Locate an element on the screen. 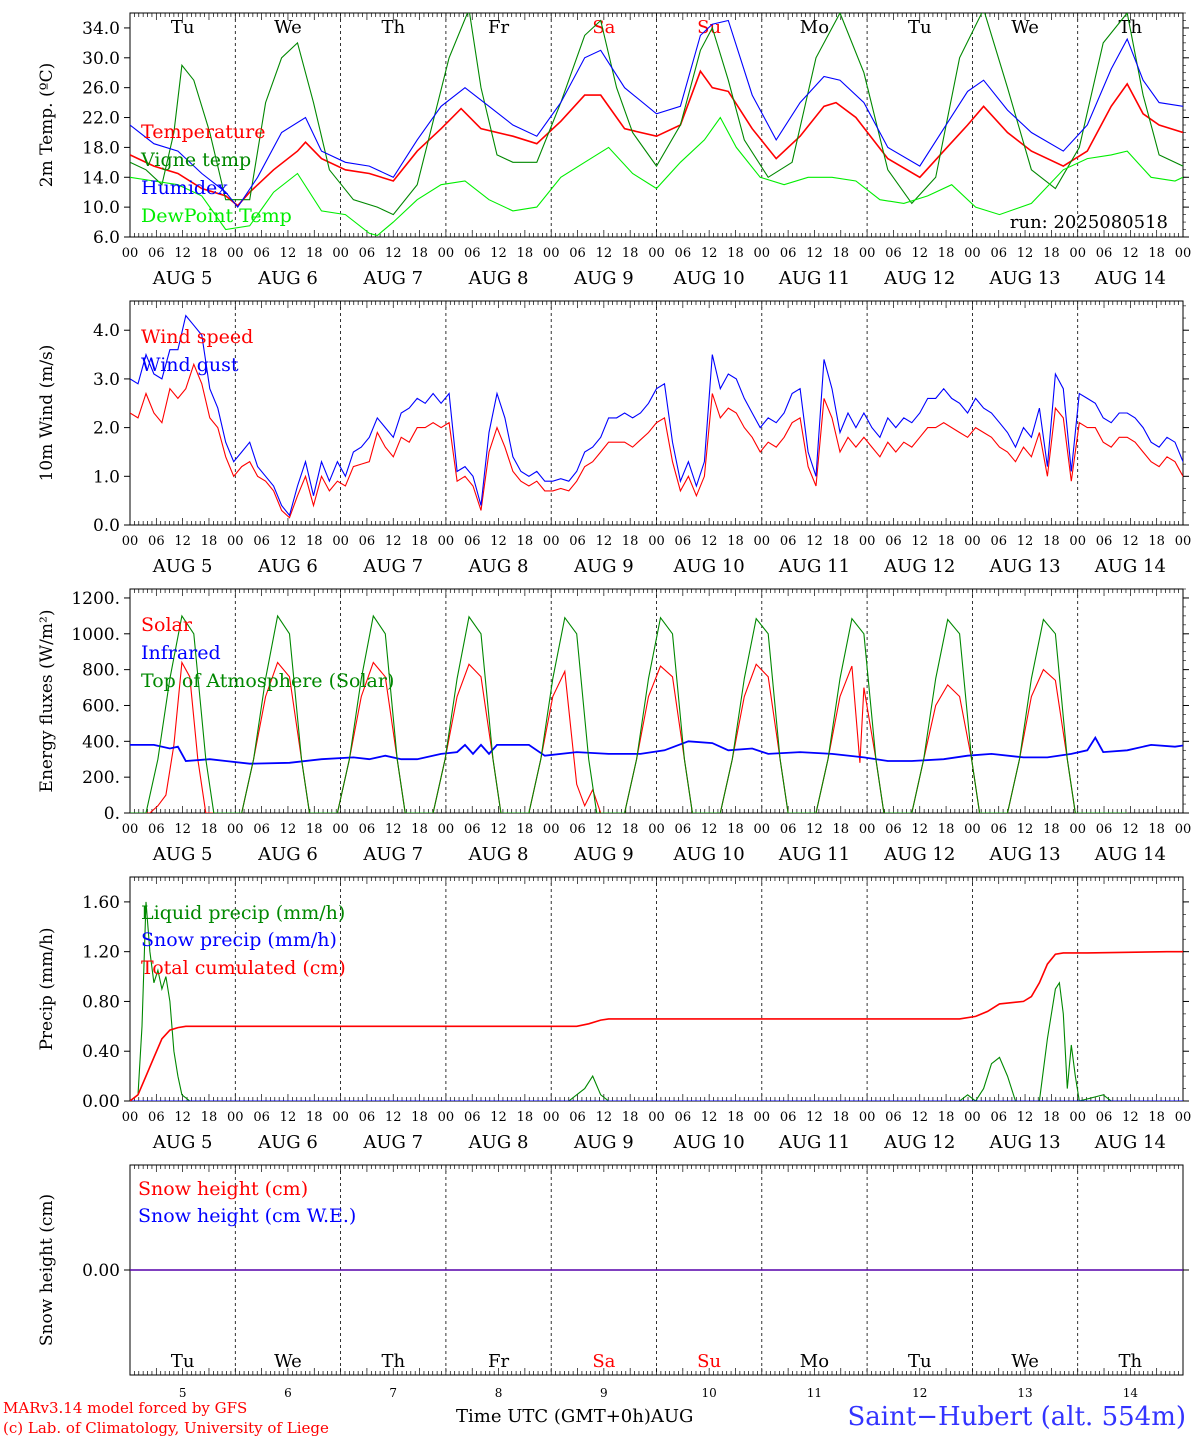 This screenshot has width=1194, height=1444. series-liquid-precip-mm-h is located at coordinates (656, 1001).